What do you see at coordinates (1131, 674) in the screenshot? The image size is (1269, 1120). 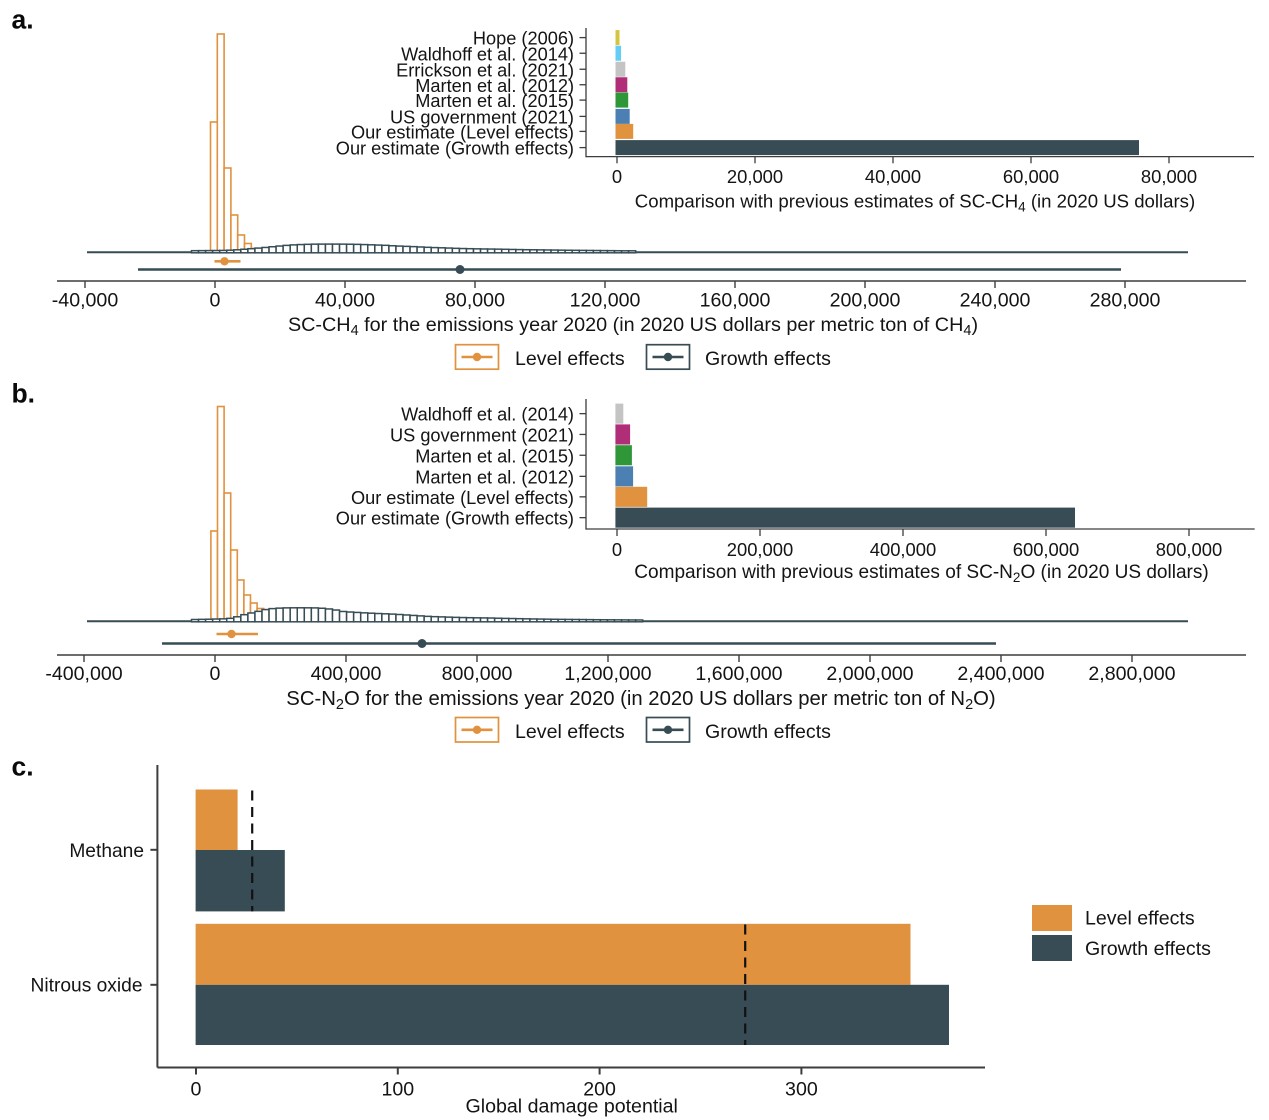 I see `svg-text: 2,800,000` at bounding box center [1131, 674].